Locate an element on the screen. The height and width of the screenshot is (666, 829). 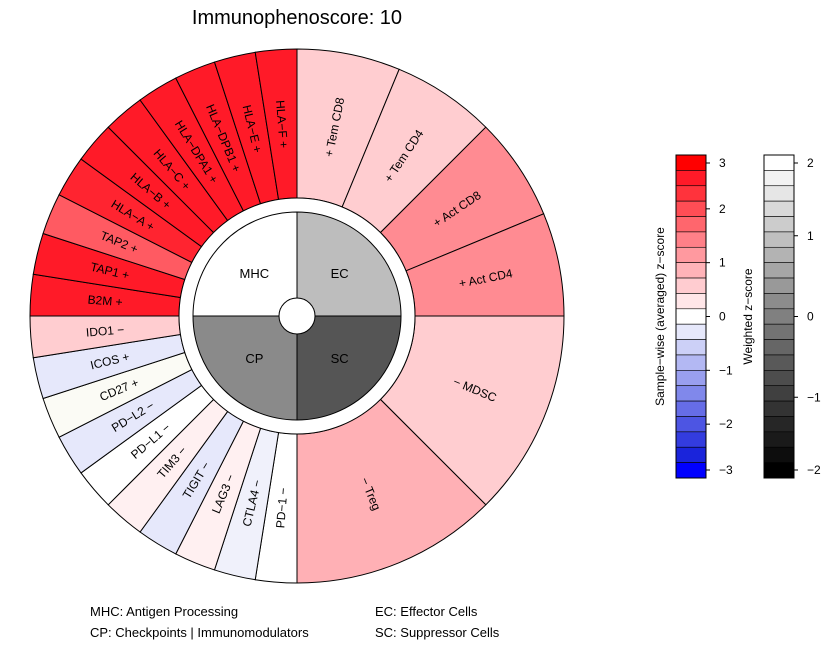
segment-lag3: LAG3 − is located at coordinates (218, 495).